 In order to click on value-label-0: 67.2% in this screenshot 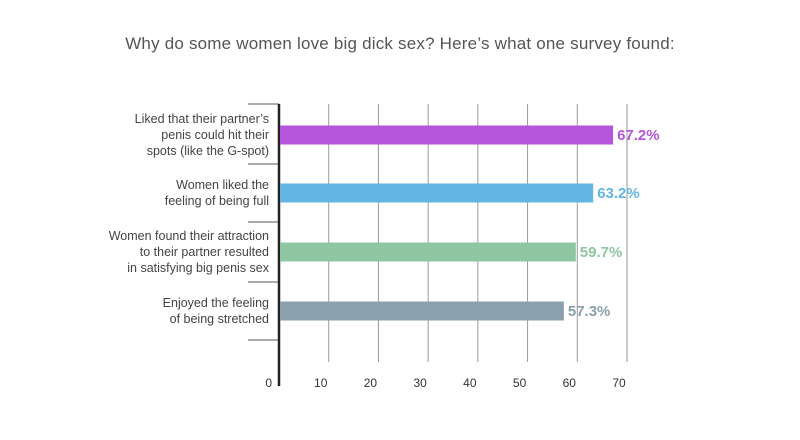, I will do `click(638, 135)`.